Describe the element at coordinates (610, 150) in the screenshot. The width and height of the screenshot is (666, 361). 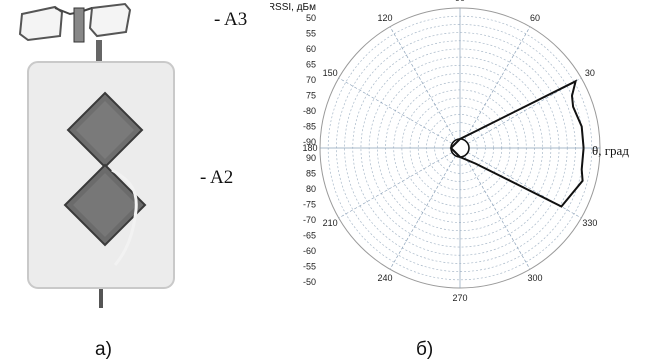
I see `angle-axis-label: θ, град` at that location.